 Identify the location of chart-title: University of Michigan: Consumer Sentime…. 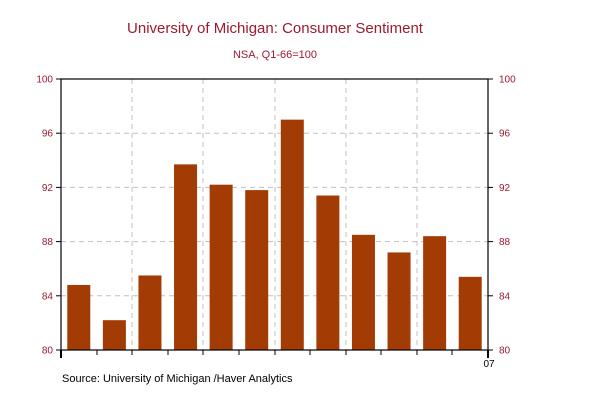
(275, 28).